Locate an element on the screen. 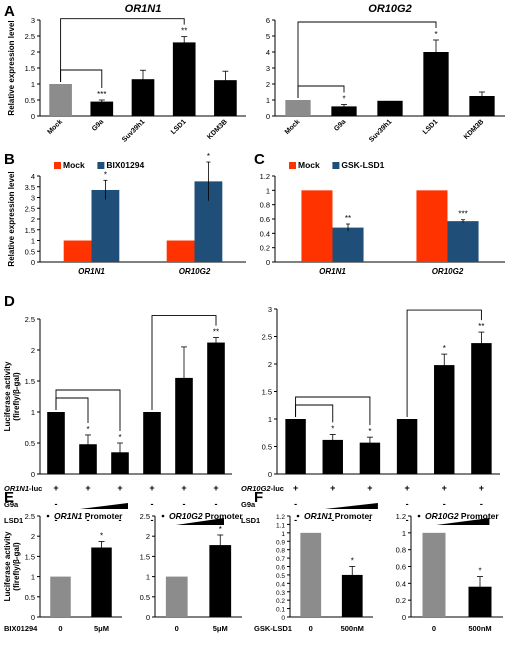 The height and width of the screenshot is (647, 512). x-tick-label: 500nM is located at coordinates (479, 628).